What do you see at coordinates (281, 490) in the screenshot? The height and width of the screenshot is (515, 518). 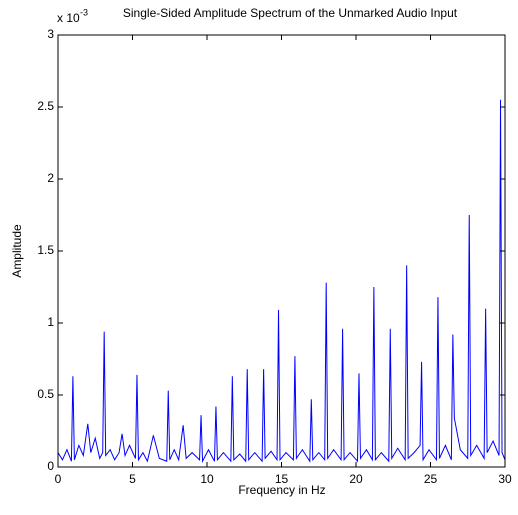 I see `x-axis-label: Frequency in Hz` at bounding box center [281, 490].